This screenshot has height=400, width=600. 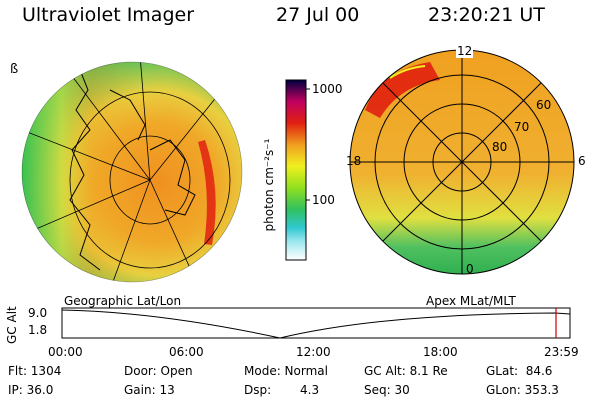 I want to click on stat-dsp-label: Dsp:, so click(x=258, y=390).